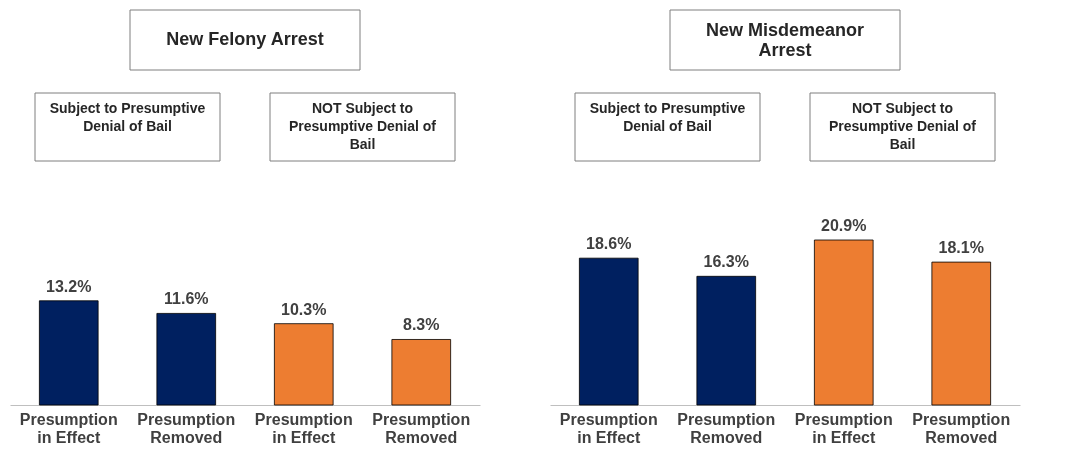 The width and height of the screenshot is (1081, 462). What do you see at coordinates (69, 286) in the screenshot?
I see `data-label: 13.2%` at bounding box center [69, 286].